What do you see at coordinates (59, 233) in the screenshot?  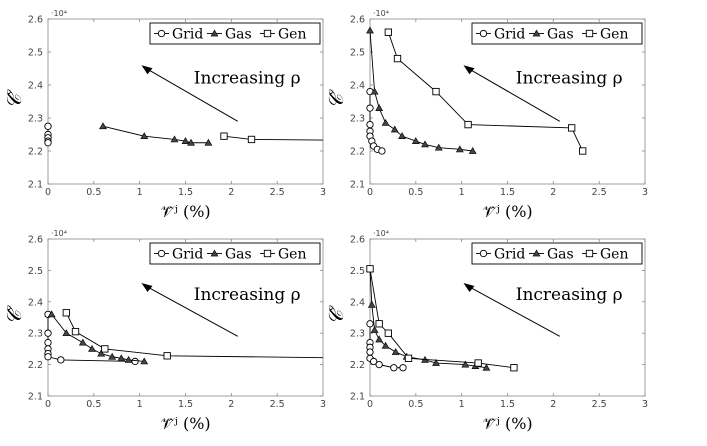 I see `y-exponent-label: ·10⁴` at bounding box center [59, 233].